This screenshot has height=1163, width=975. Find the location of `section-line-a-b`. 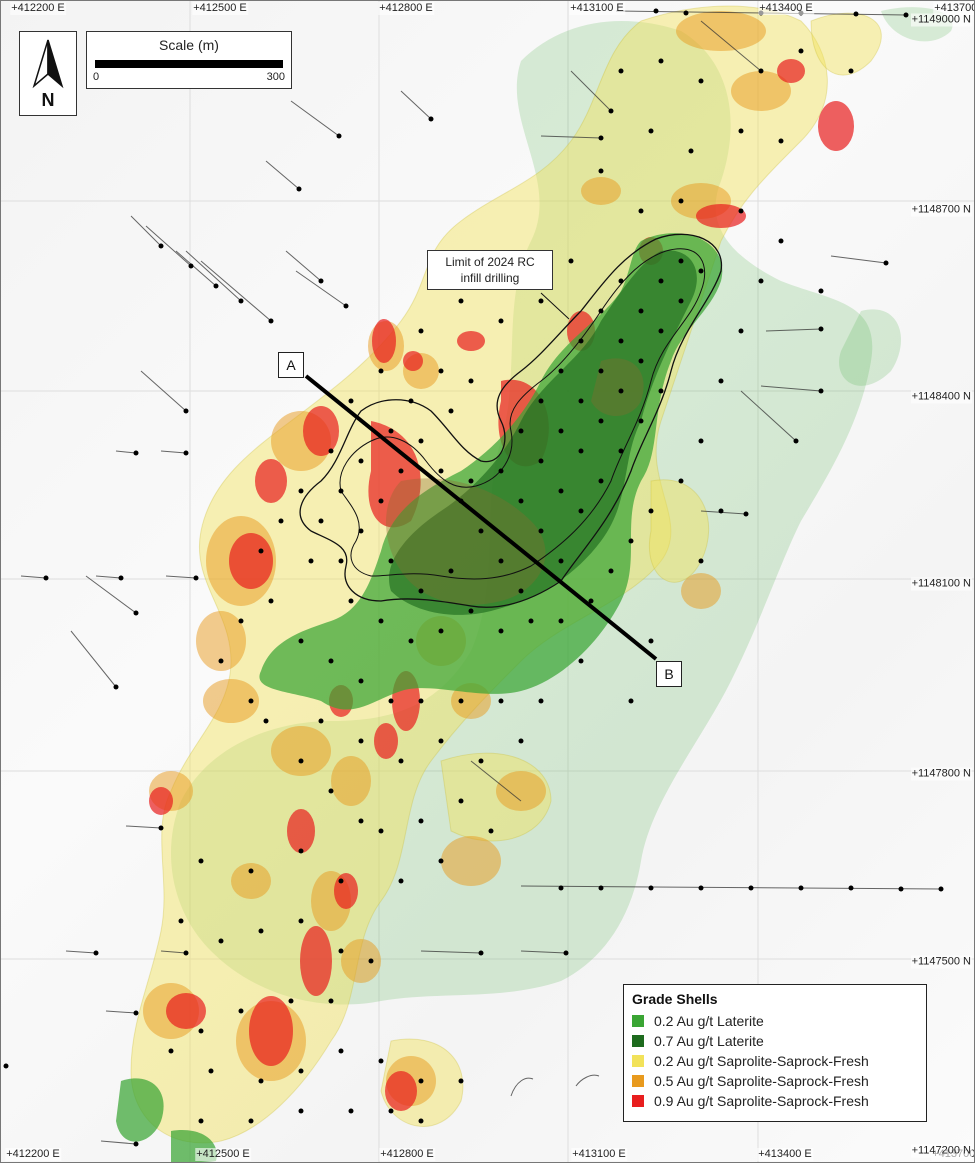

section-line-a-b is located at coordinates (481, 517).